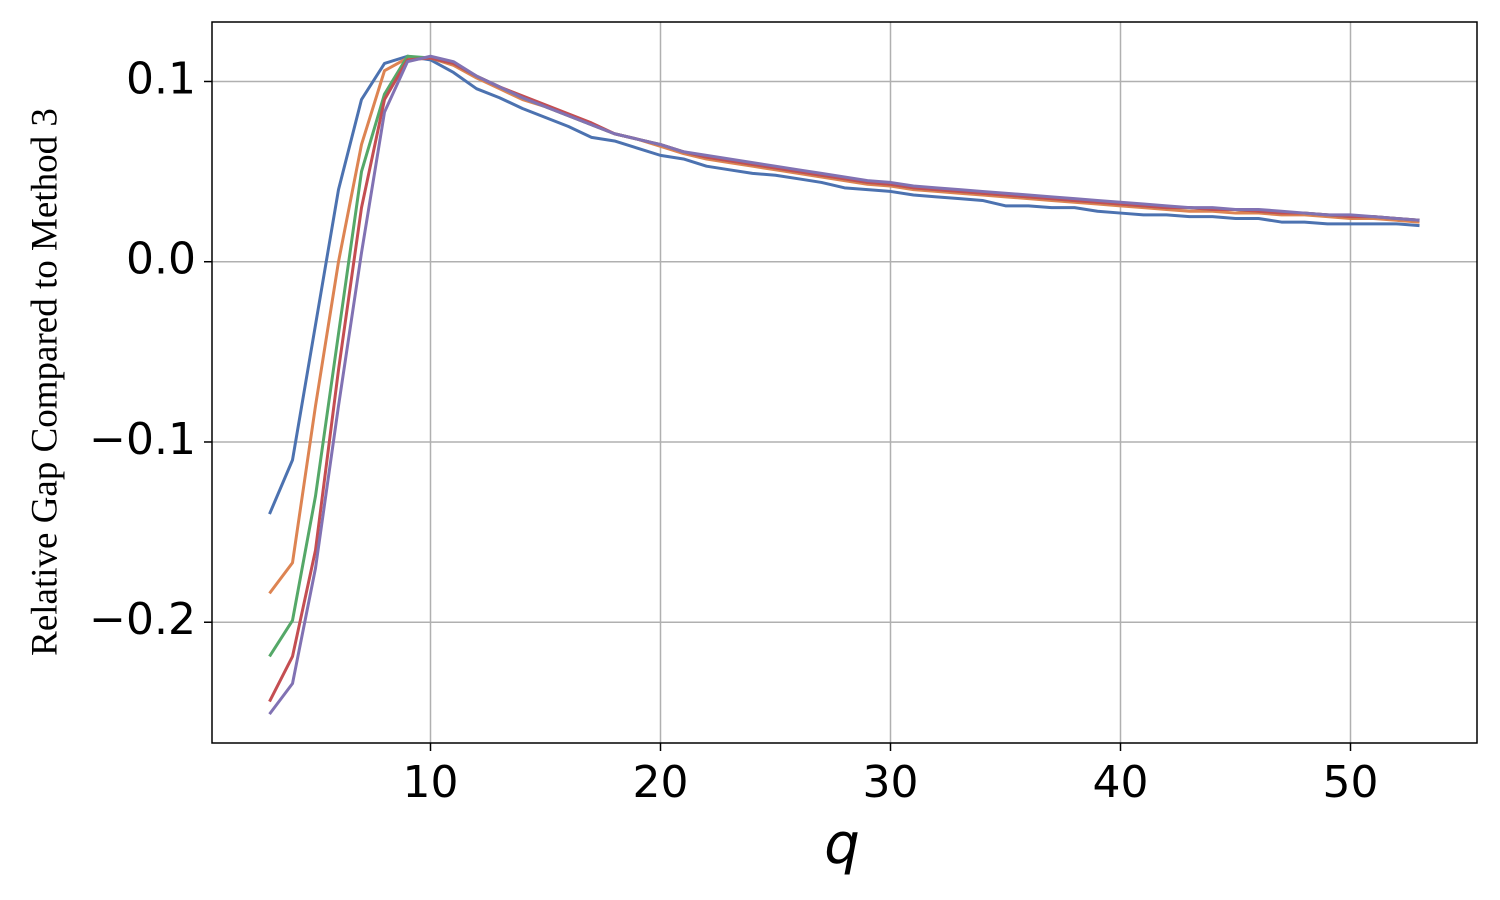 The height and width of the screenshot is (900, 1500). What do you see at coordinates (44, 382) in the screenshot?
I see `y-axis-label: Relative Gap Compared to Method 3` at bounding box center [44, 382].